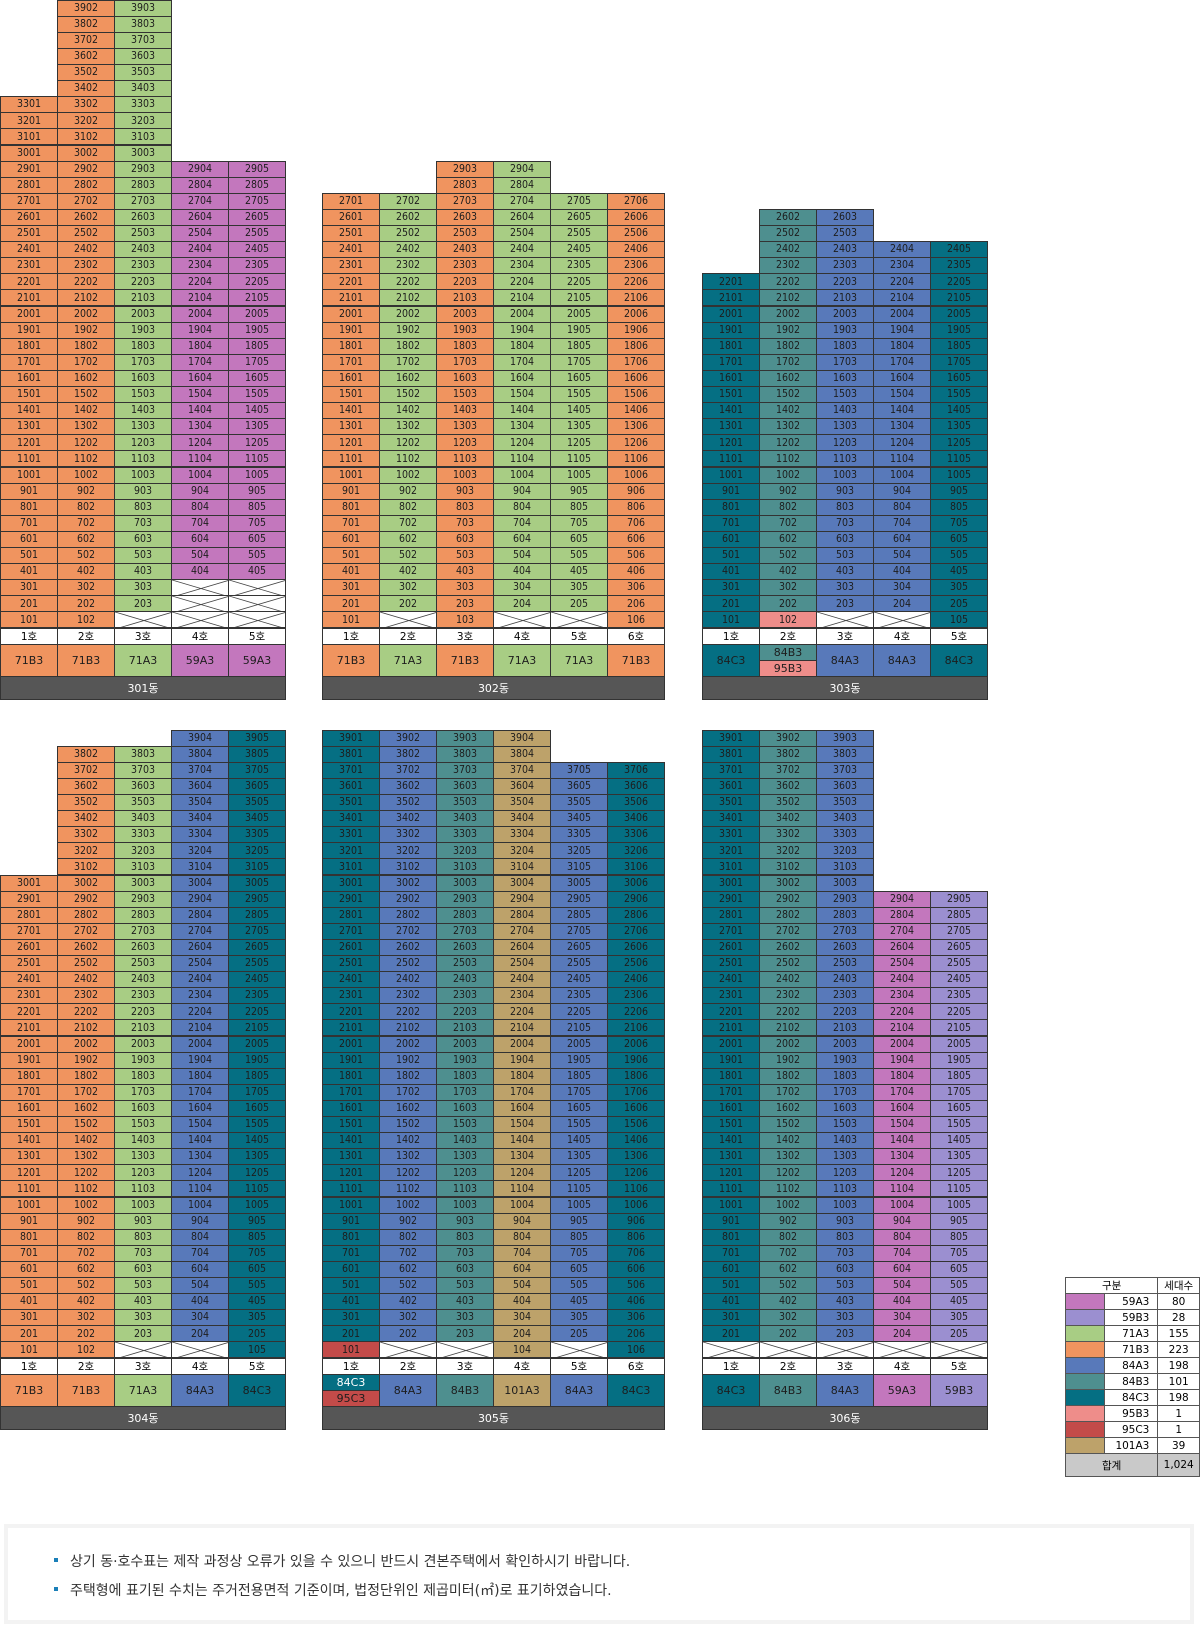  What do you see at coordinates (731, 867) in the screenshot?
I see `unit-cell: 3101` at bounding box center [731, 867].